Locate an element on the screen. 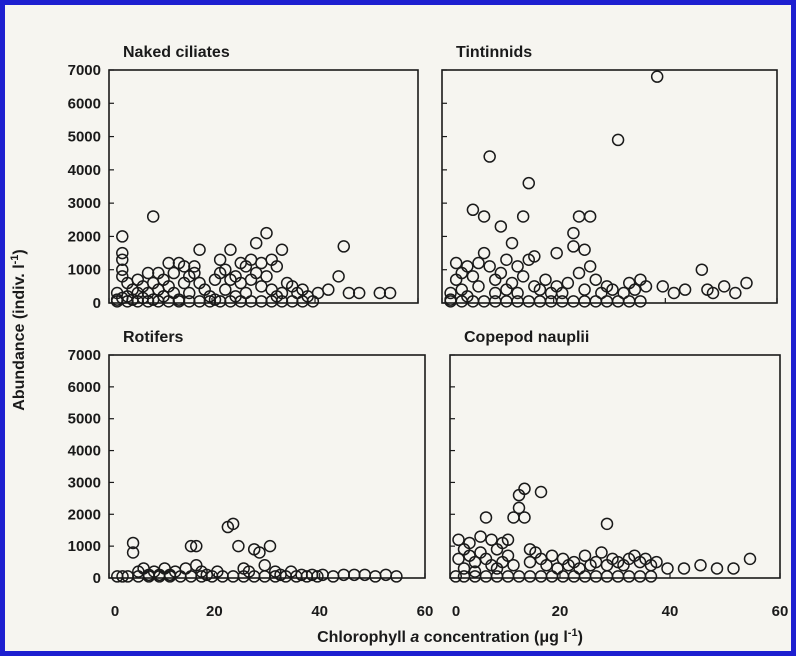 This screenshot has height=656, width=796. rotifers-x-tick-label: 60 is located at coordinates (425, 611).